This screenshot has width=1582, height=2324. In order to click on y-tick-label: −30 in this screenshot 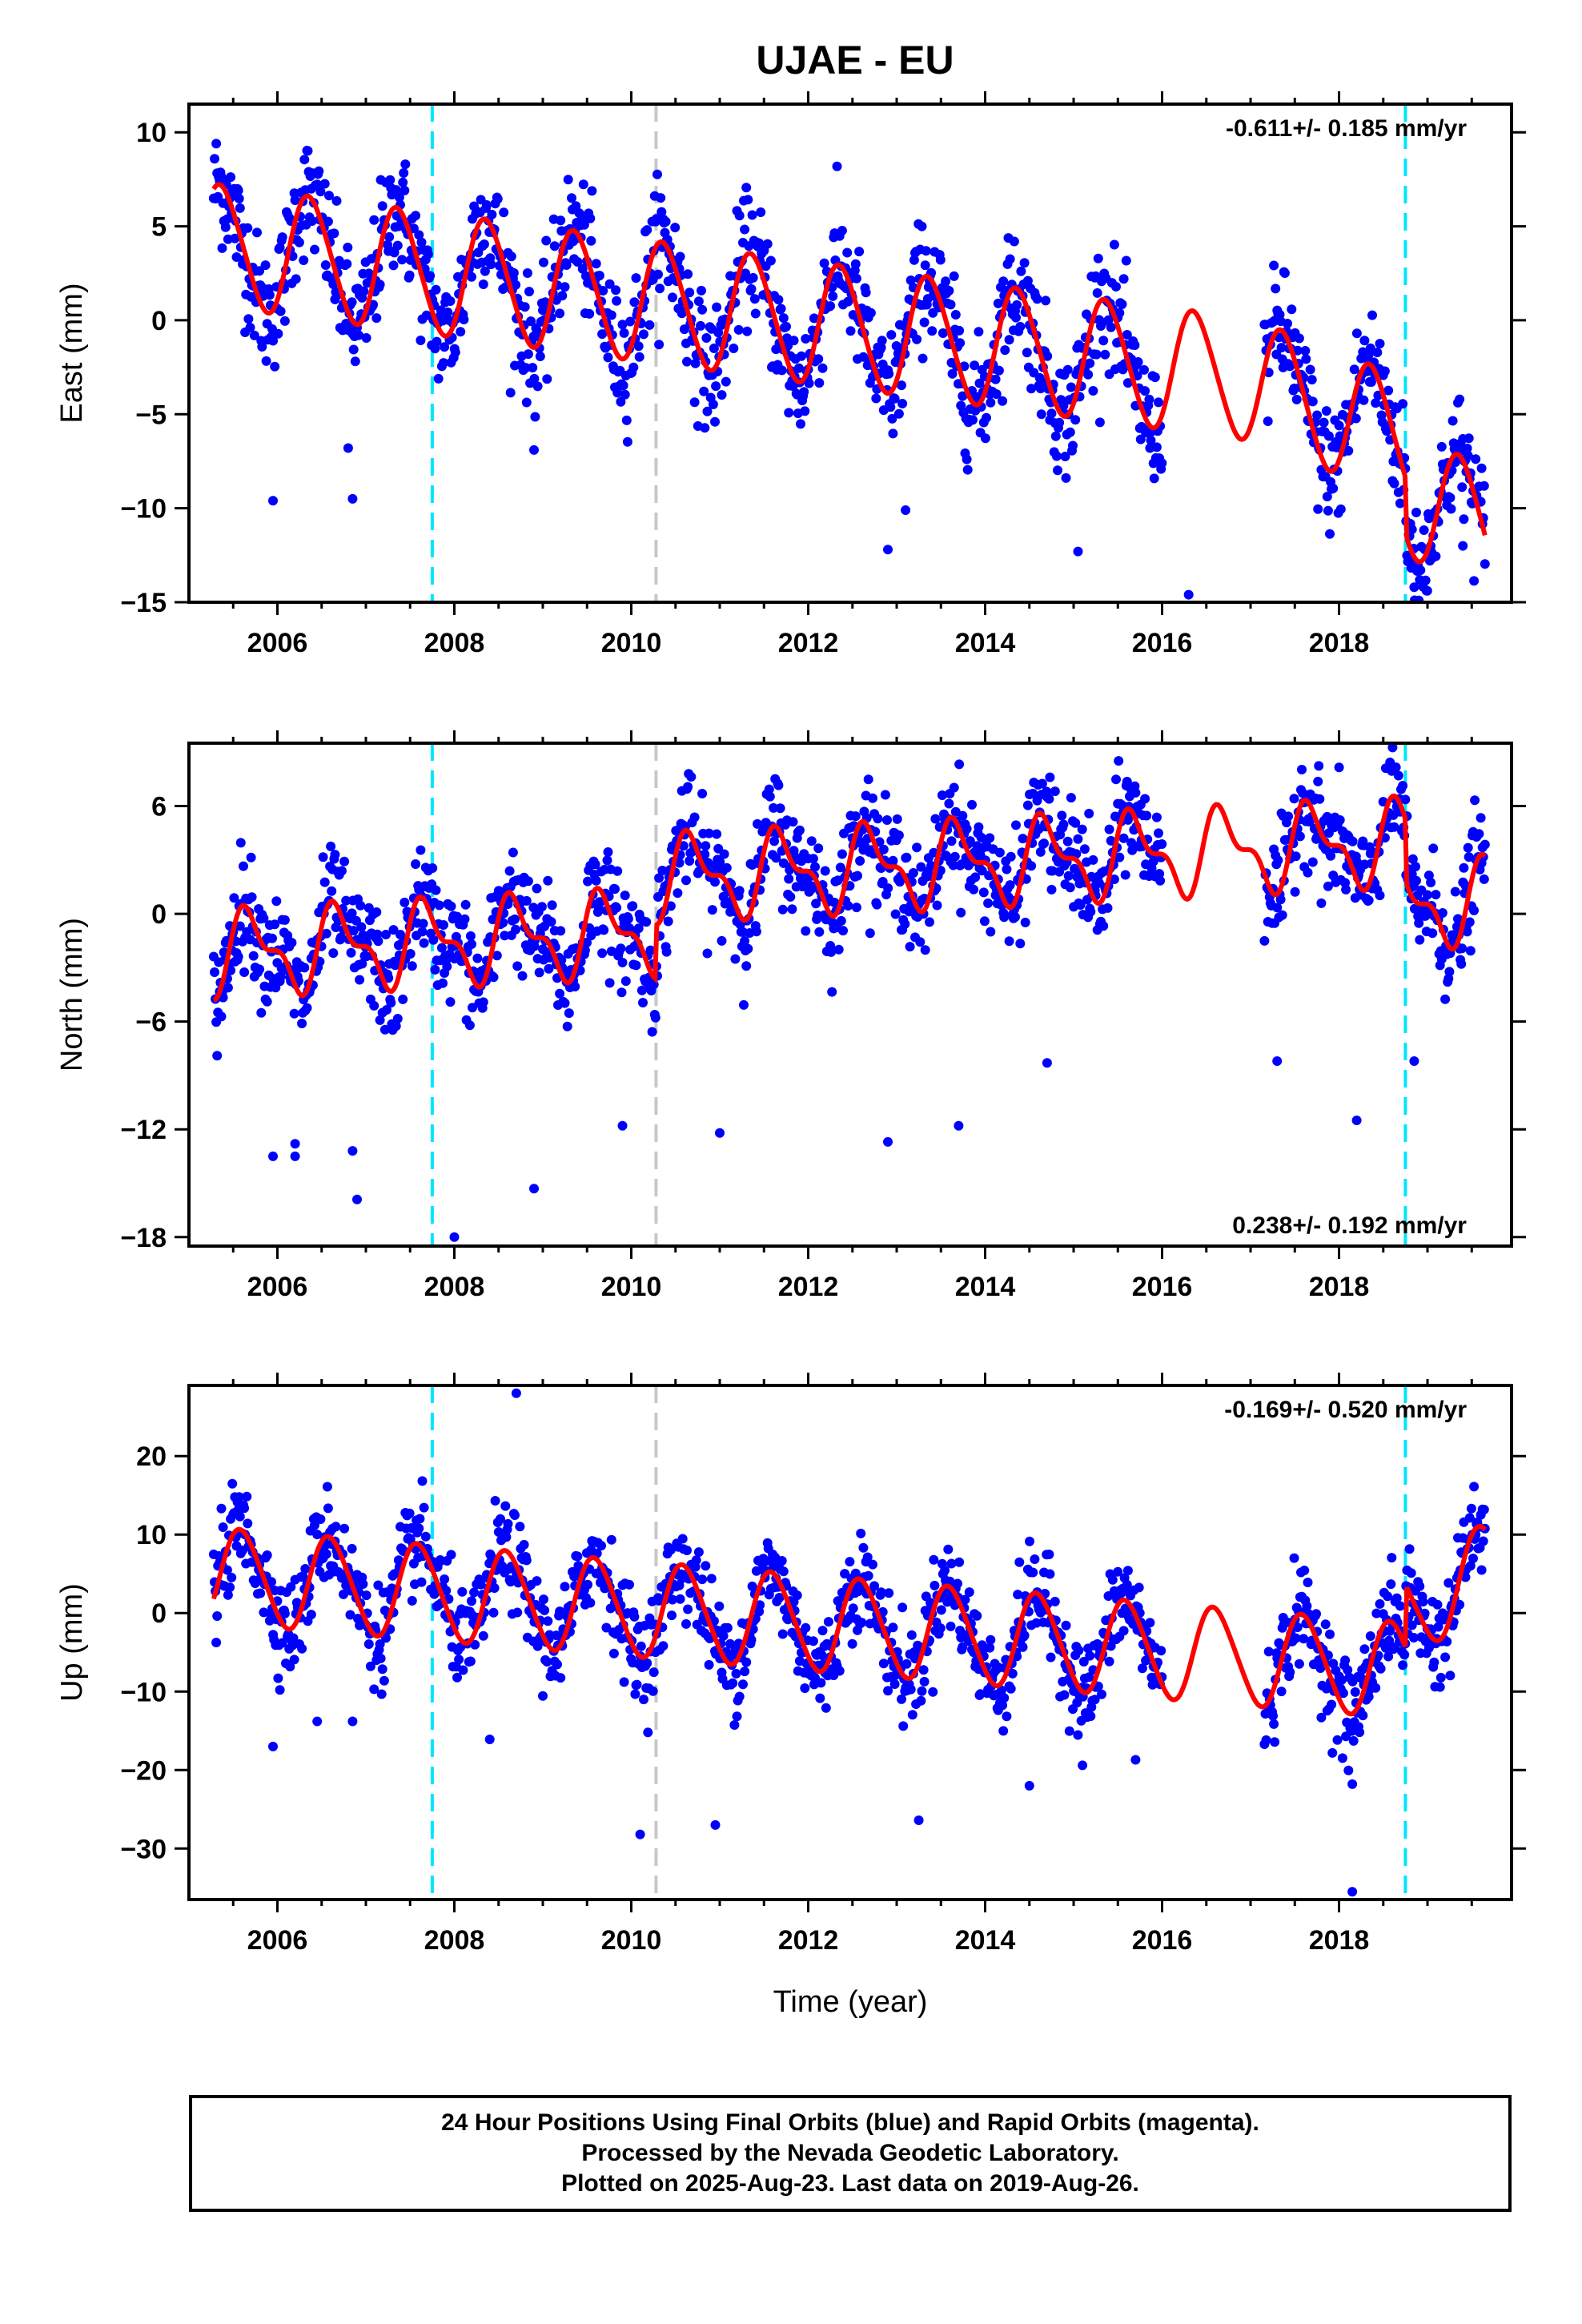, I will do `click(144, 1849)`.